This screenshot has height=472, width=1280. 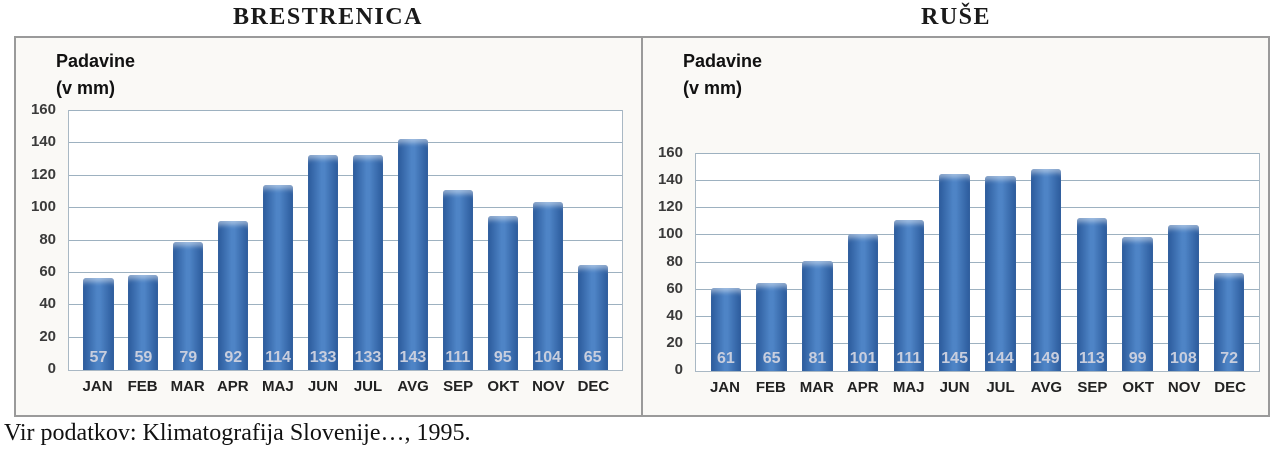 I want to click on bar-value-label: 92, so click(x=233, y=357).